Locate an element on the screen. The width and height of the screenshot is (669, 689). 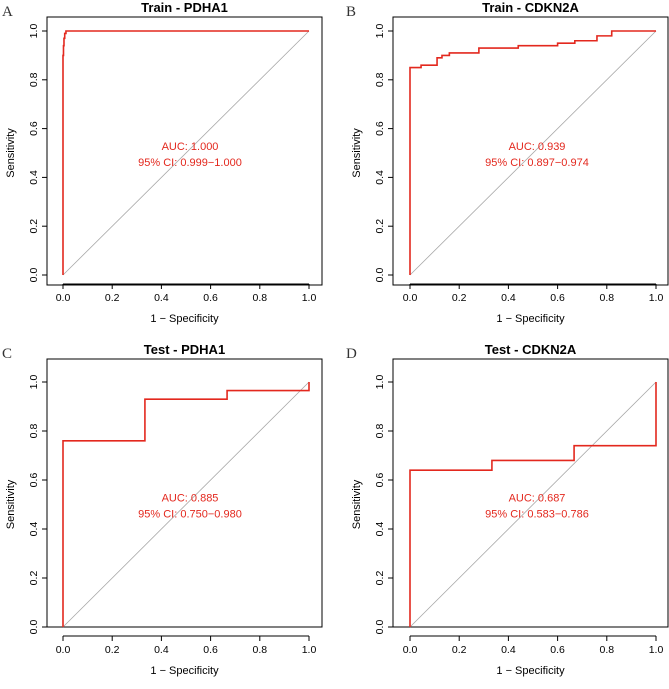
panel-letter: B is located at coordinates (351, 12).